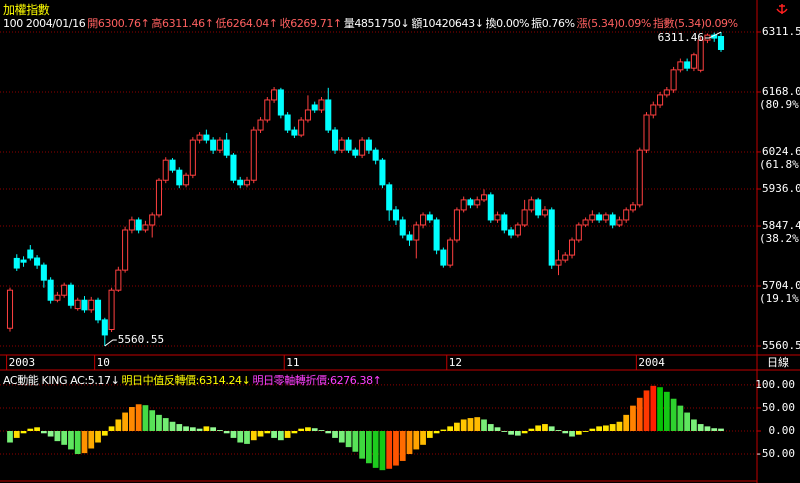 The image size is (800, 483). I want to click on info-item: 換0.00%, so click(507, 23).